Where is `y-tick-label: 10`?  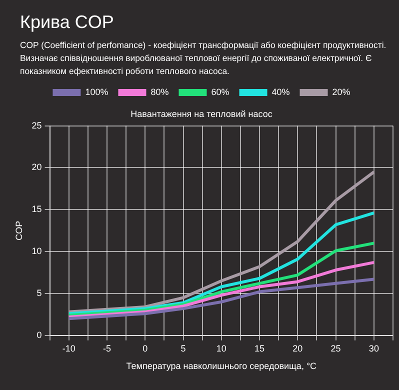 y-tick-label: 10 is located at coordinates (37, 251).